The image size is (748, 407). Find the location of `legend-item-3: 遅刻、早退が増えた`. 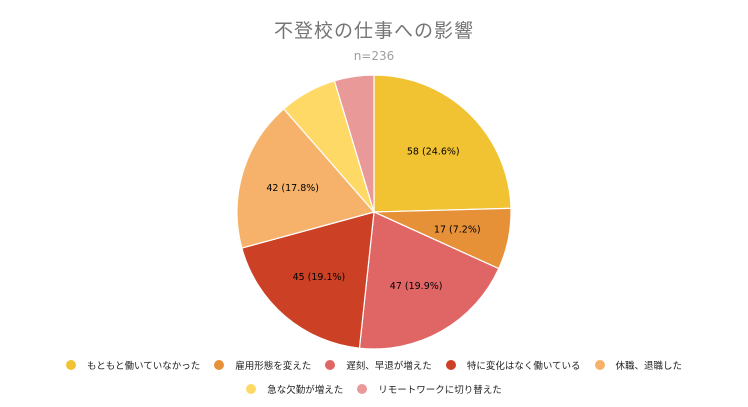

legend-item-3: 遅刻、早退が増えた is located at coordinates (378, 365).